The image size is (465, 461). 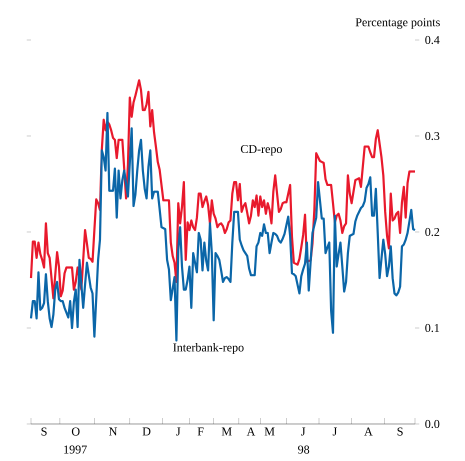 I want to click on x-tick-label: N, so click(x=113, y=432).